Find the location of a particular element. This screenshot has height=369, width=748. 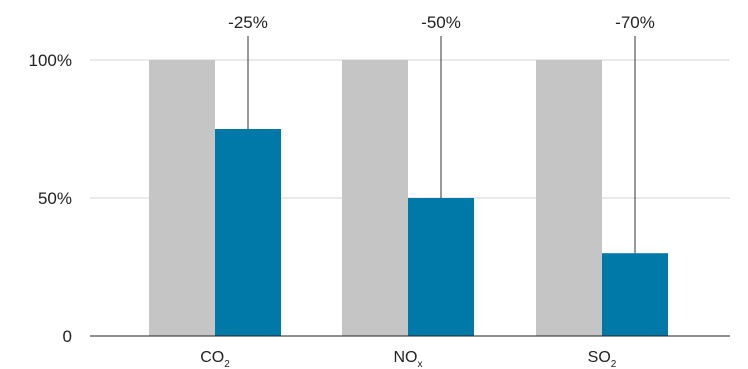

reduction-annotation: -70% is located at coordinates (635, 22).